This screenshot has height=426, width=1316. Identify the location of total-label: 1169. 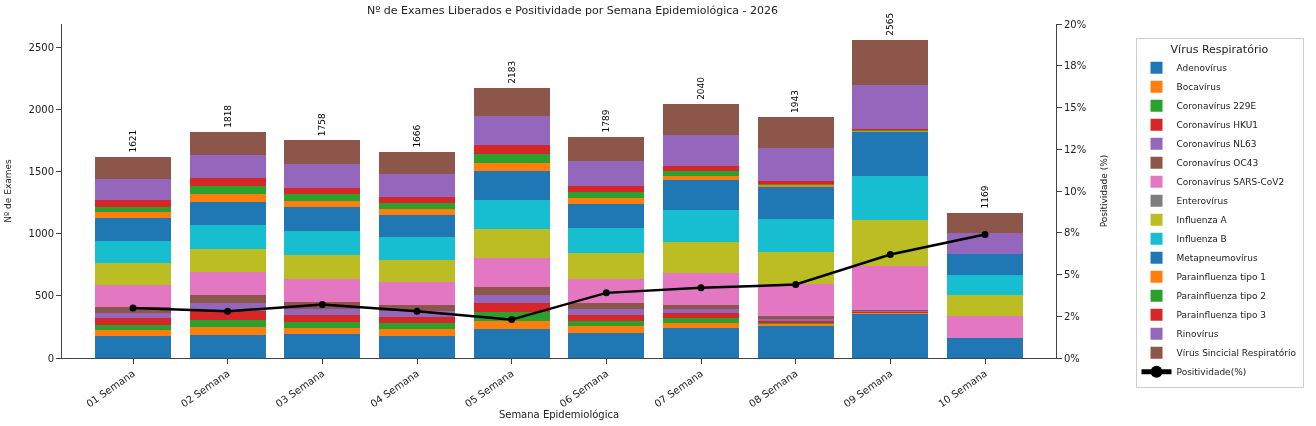
(984, 197).